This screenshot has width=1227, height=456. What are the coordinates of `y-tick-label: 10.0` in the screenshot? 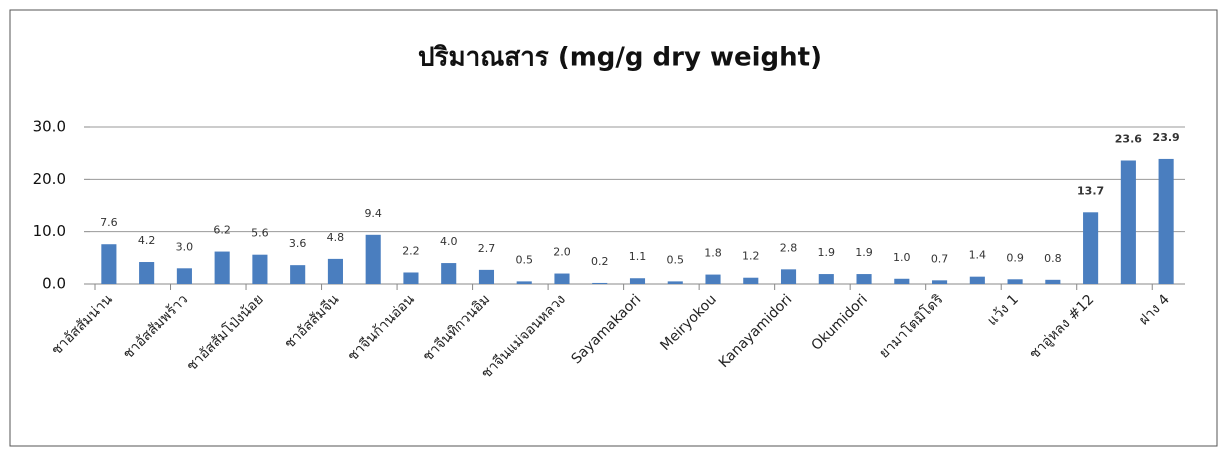 It's located at (49, 231).